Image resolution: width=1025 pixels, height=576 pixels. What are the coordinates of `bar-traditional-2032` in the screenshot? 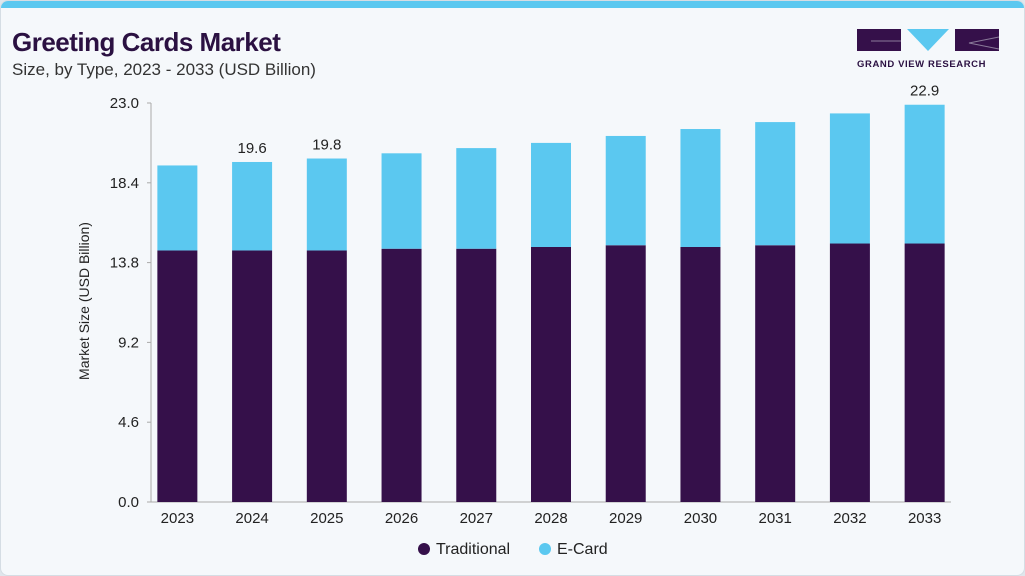 It's located at (849, 372).